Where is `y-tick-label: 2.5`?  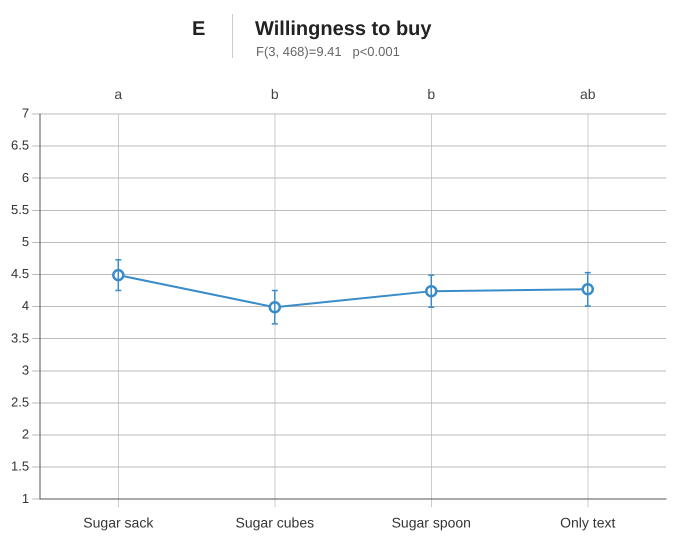
y-tick-label: 2.5 is located at coordinates (20, 402).